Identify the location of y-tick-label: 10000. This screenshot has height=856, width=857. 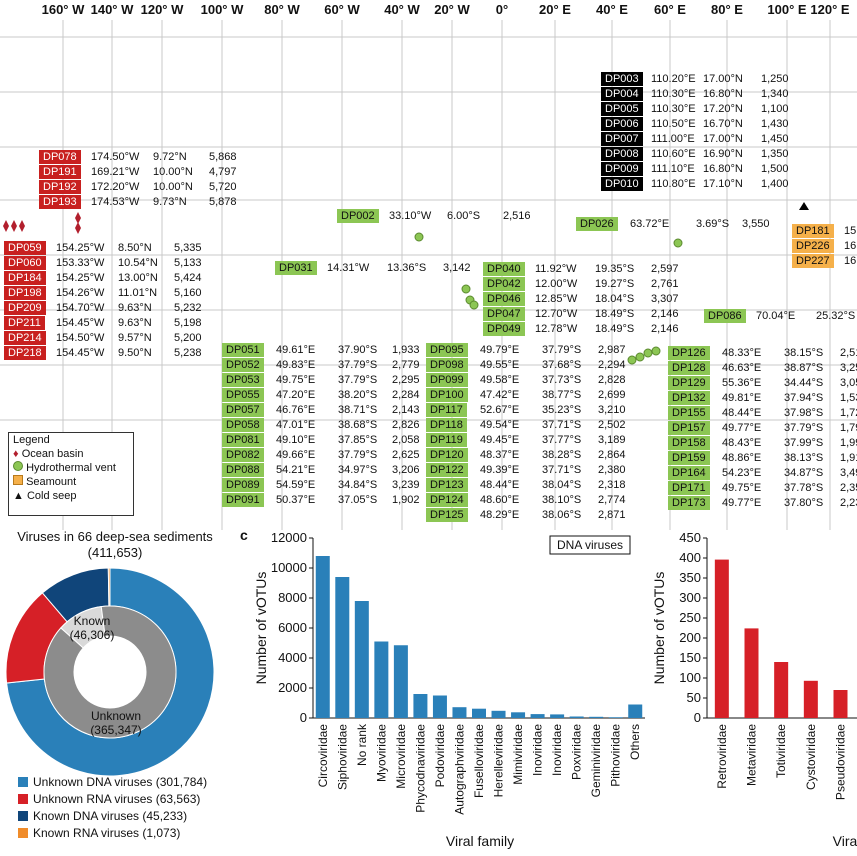
(289, 567).